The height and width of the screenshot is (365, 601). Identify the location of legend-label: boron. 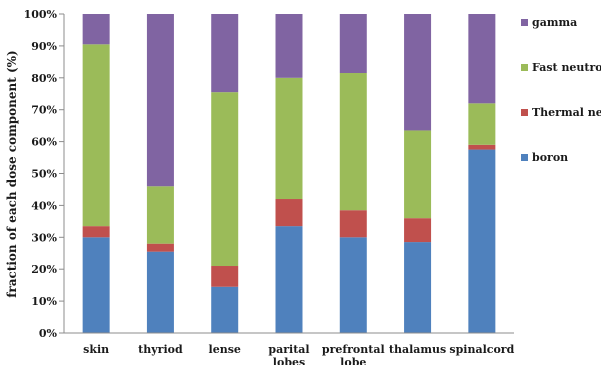
(550, 157).